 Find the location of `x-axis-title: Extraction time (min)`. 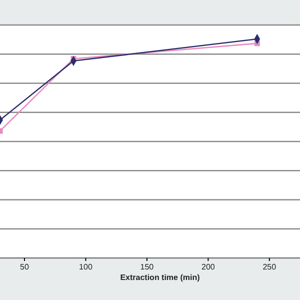

x-axis-title: Extraction time (min) is located at coordinates (160, 277).